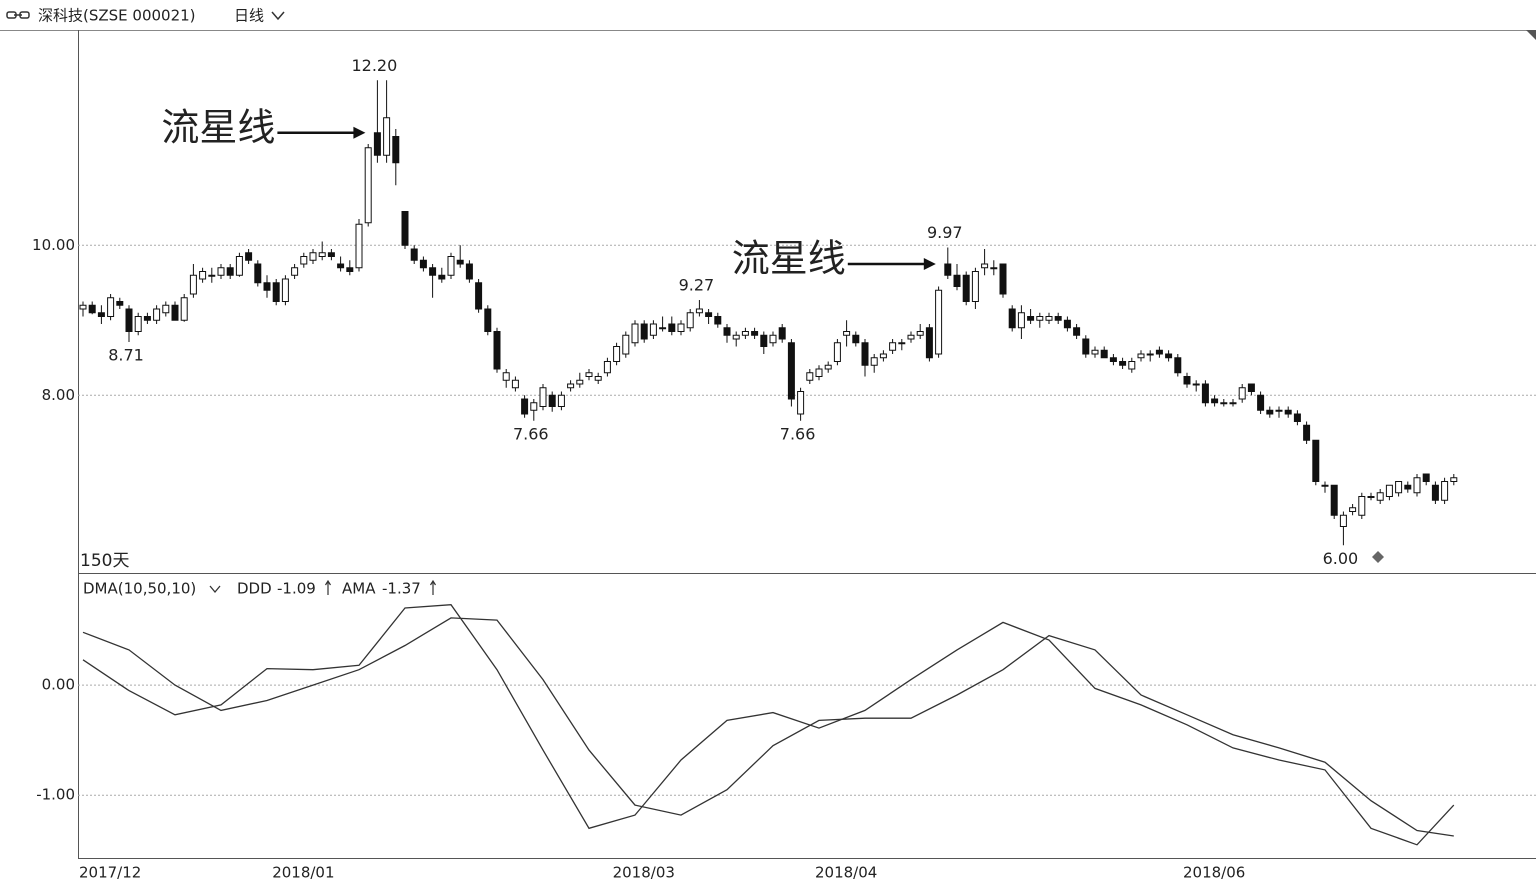 Image resolution: width=1536 pixels, height=886 pixels. What do you see at coordinates (126, 355) in the screenshot?
I see `price-label: 8.71` at bounding box center [126, 355].